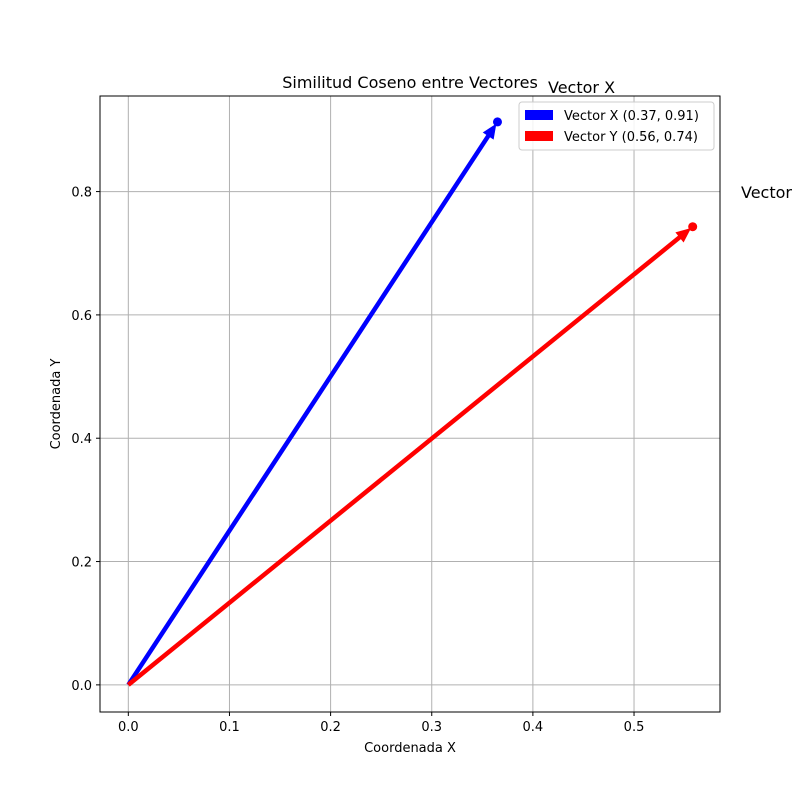  I want to click on y-tick-label: 0.8, so click(81, 193).